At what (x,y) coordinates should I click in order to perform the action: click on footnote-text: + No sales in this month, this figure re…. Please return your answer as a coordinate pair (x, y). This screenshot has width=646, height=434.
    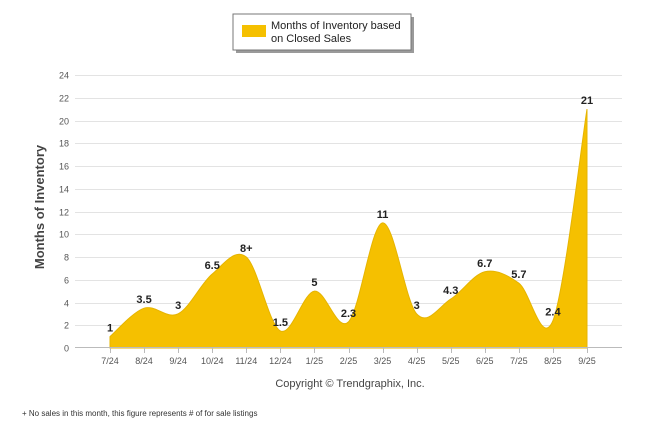
    Looking at the image, I should click on (139, 413).